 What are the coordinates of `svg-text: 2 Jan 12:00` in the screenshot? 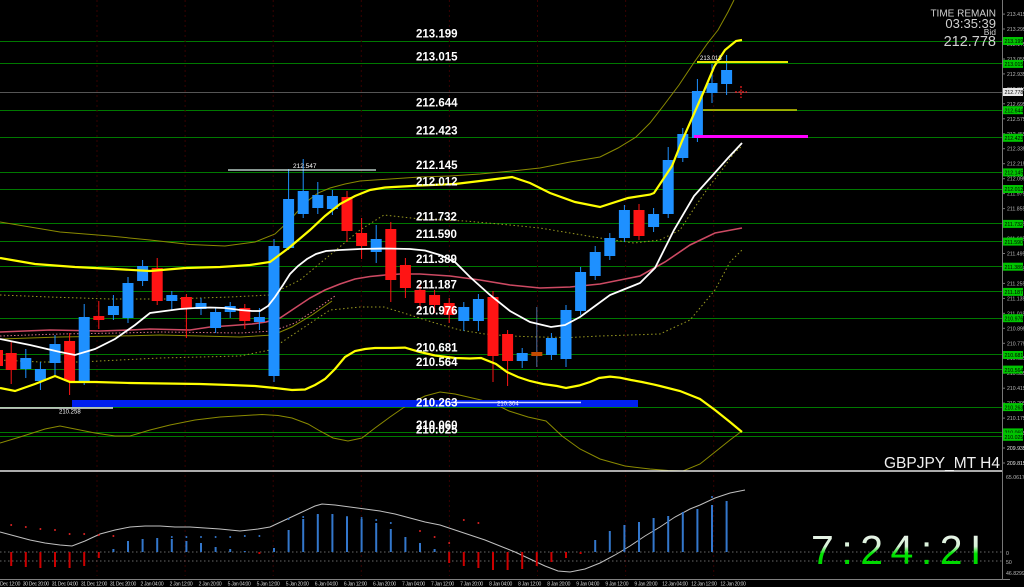 It's located at (181, 584).